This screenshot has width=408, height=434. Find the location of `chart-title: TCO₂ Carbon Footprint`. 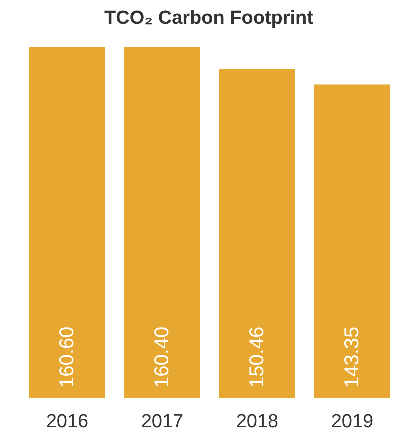

chart-title: TCO₂ Carbon Footprint is located at coordinates (209, 19).